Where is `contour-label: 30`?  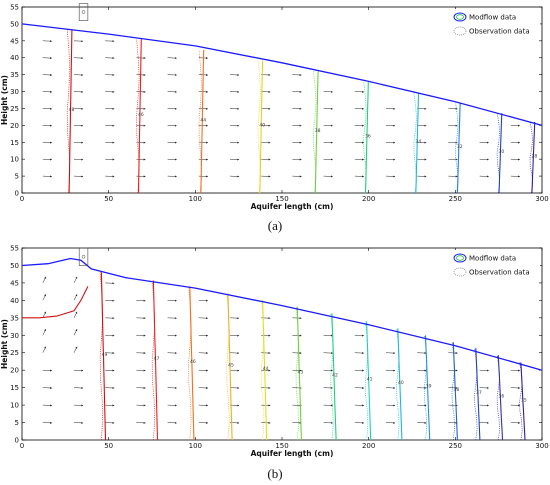
contour-label: 30 is located at coordinates (502, 152).